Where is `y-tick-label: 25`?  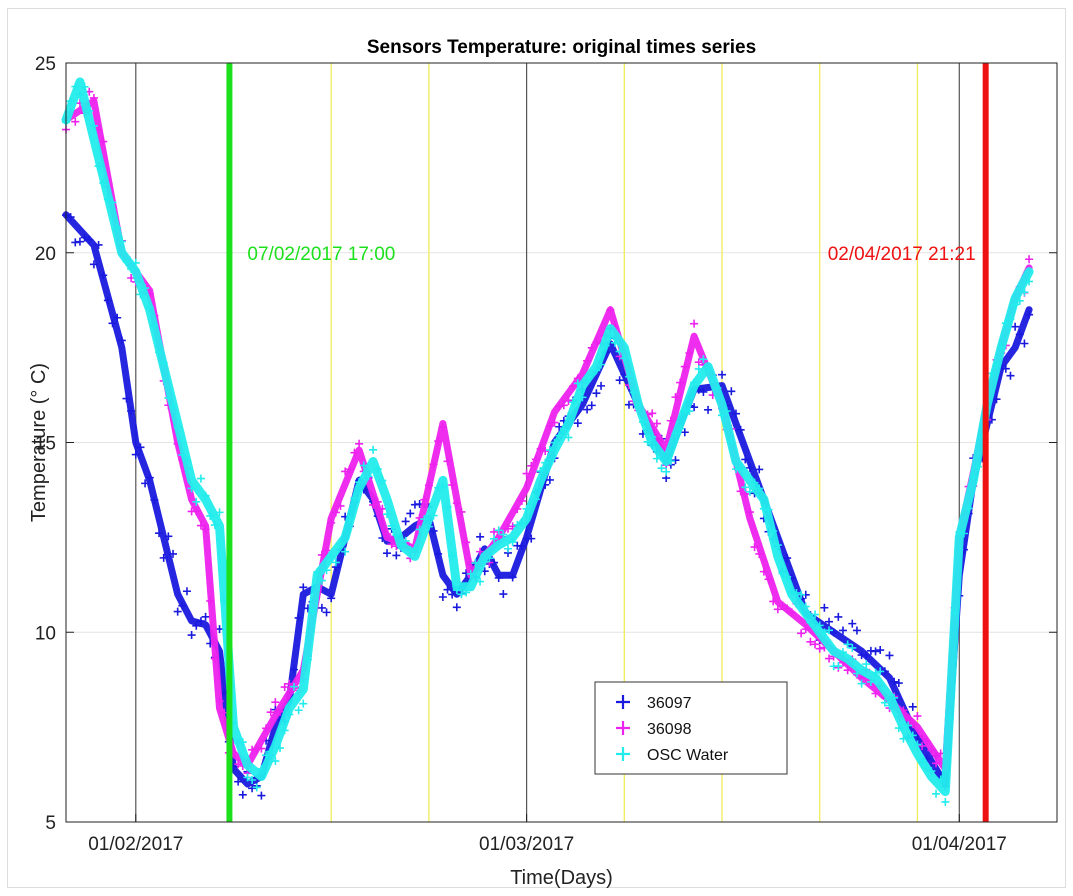
y-tick-label: 25 is located at coordinates (45, 64).